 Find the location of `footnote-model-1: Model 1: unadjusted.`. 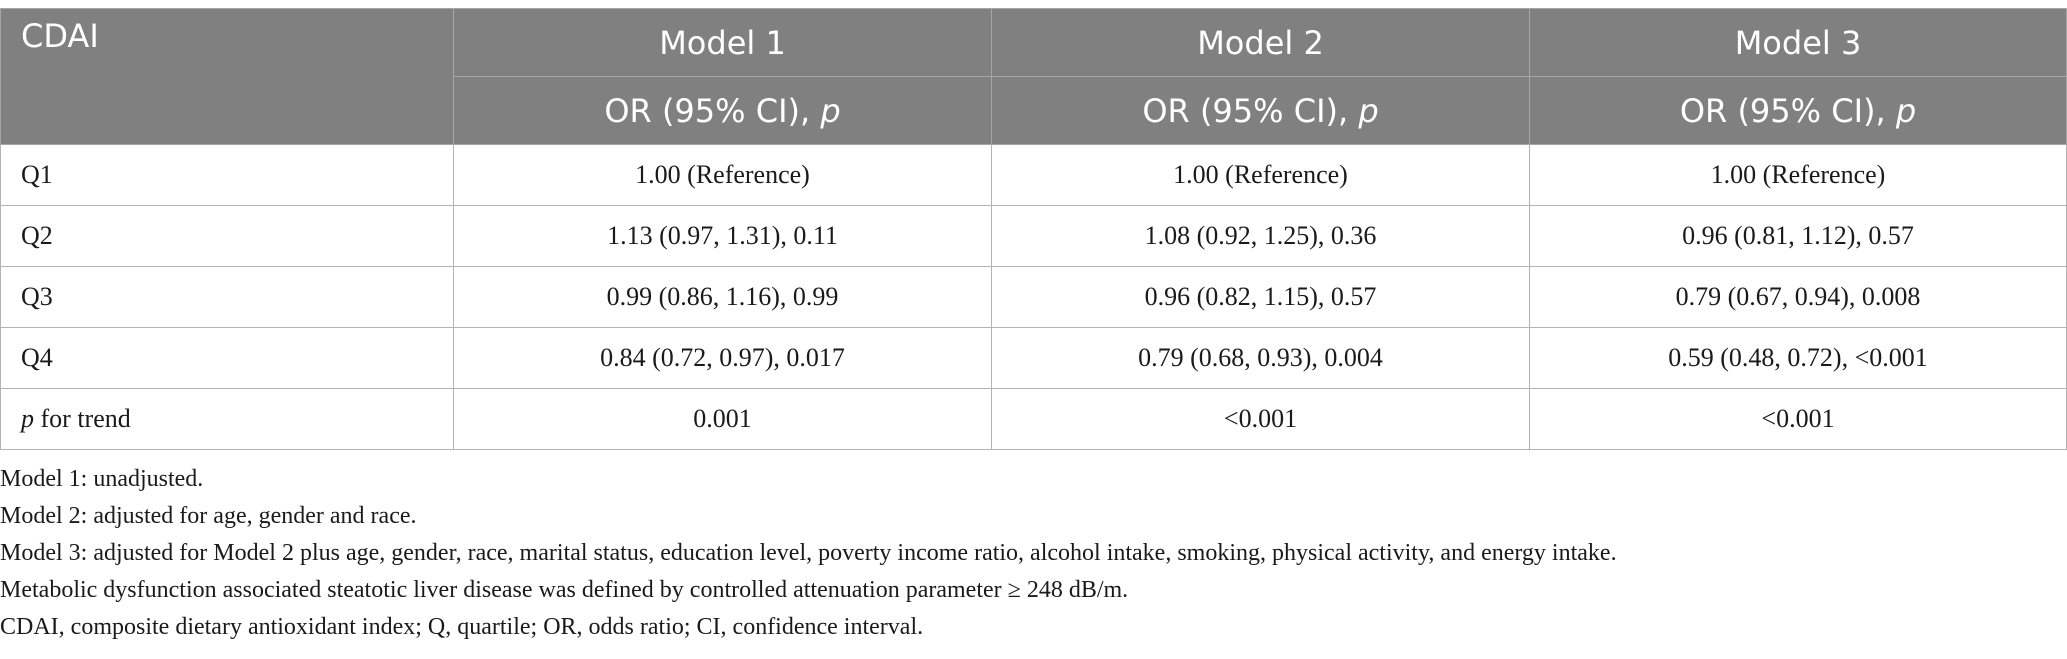

footnote-model-1: Model 1: unadjusted. is located at coordinates (102, 479).